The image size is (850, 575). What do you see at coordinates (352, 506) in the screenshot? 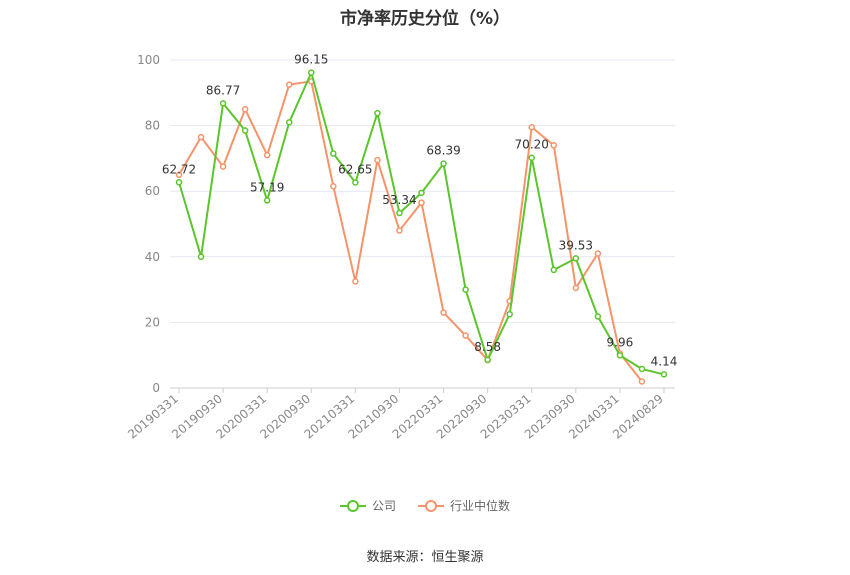
I see `legend-company-icon` at bounding box center [352, 506].